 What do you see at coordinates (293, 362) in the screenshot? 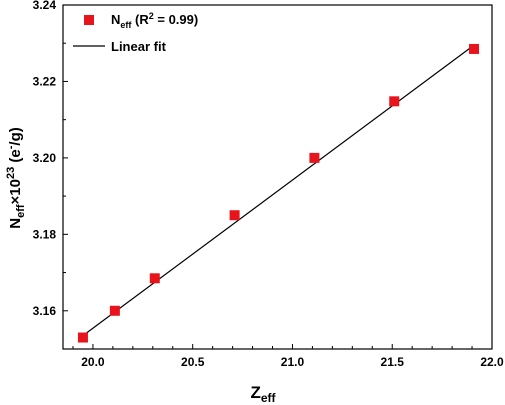
I see `x-tick-label: 21.0` at bounding box center [293, 362].